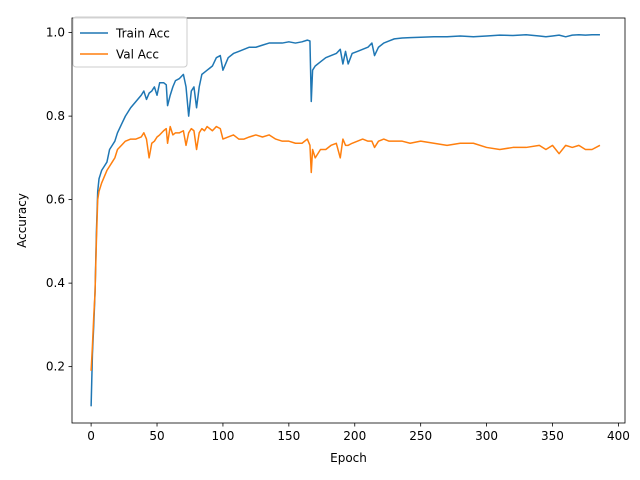 Image resolution: width=640 pixels, height=480 pixels. Describe the element at coordinates (55, 33) in the screenshot. I see `y-tick-label: 1.0` at that location.